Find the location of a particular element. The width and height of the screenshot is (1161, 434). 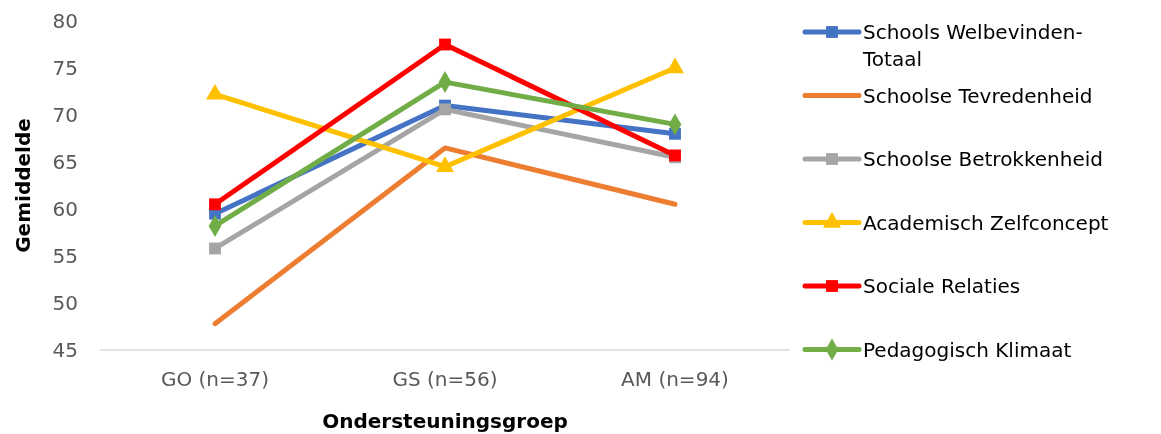

x-tick-label: AM (n=94) is located at coordinates (675, 379).